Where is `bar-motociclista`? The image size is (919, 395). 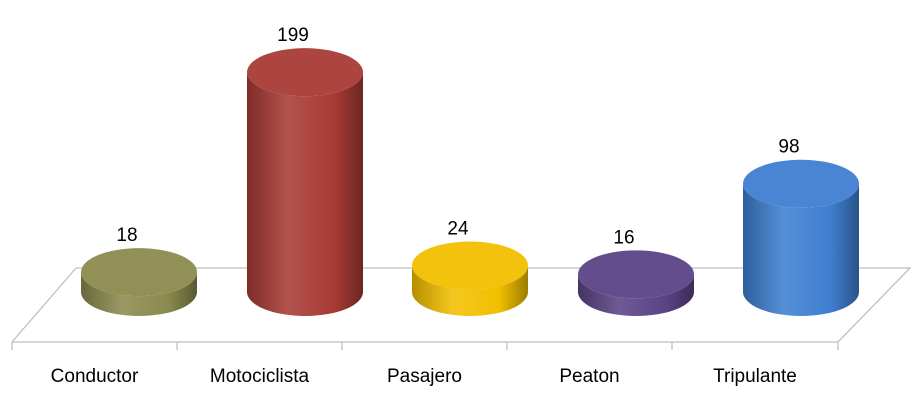
bar-motociclista is located at coordinates (305, 182).